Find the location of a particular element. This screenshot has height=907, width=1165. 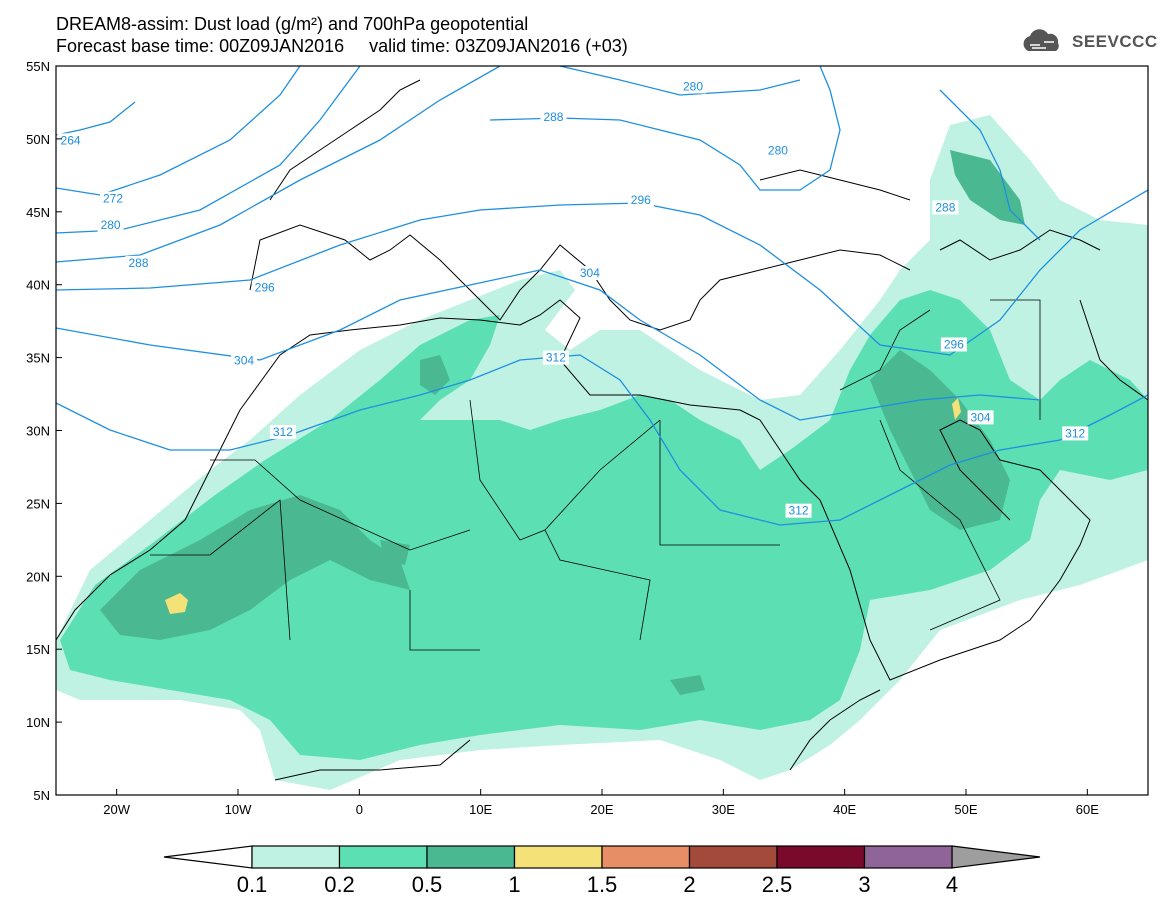

lat-tick-label: 5N is located at coordinates (41, 795).